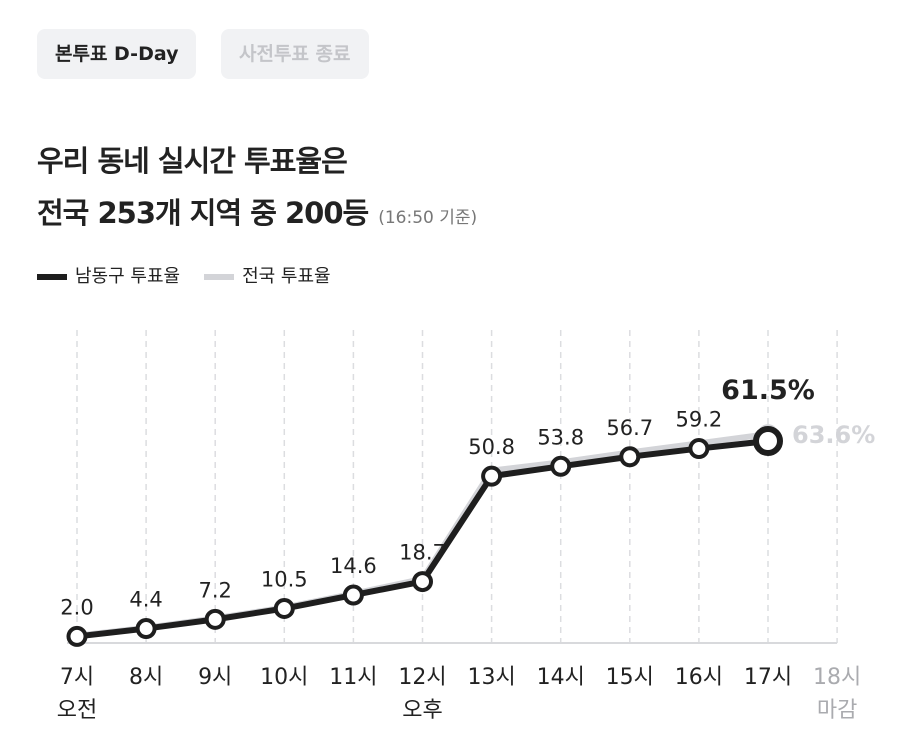 The image size is (900, 746). Describe the element at coordinates (353, 566) in the screenshot. I see `value-label: 14.6` at that location.